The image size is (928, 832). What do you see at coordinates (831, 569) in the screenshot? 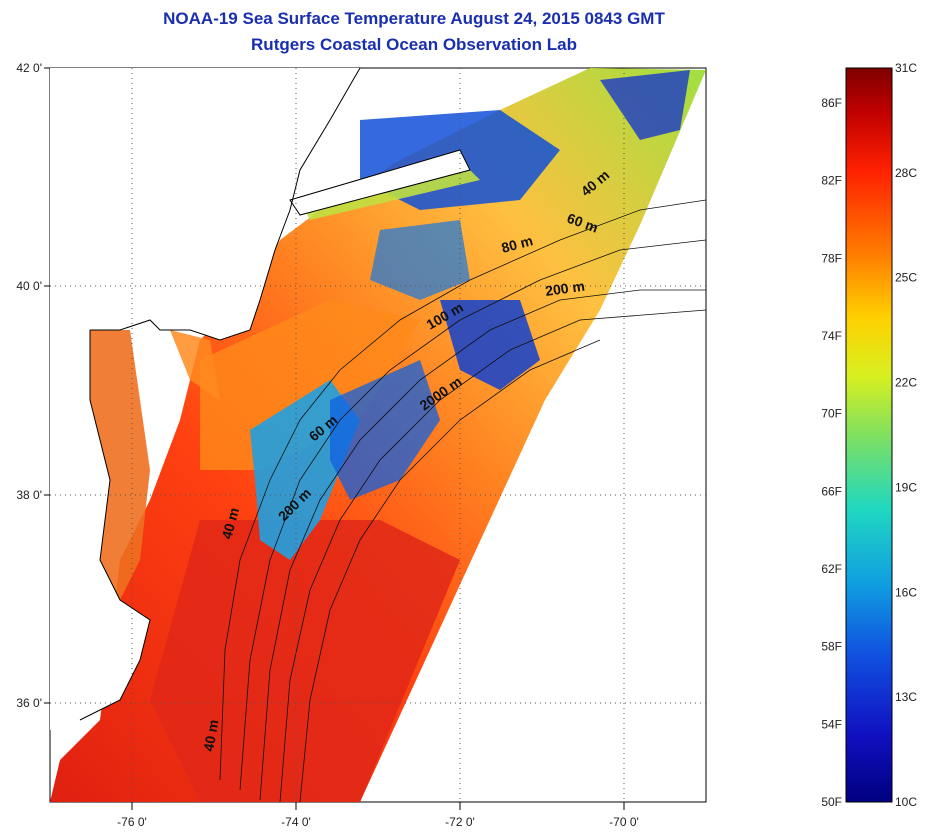
I see `colorbar-f-label: 62F` at bounding box center [831, 569].